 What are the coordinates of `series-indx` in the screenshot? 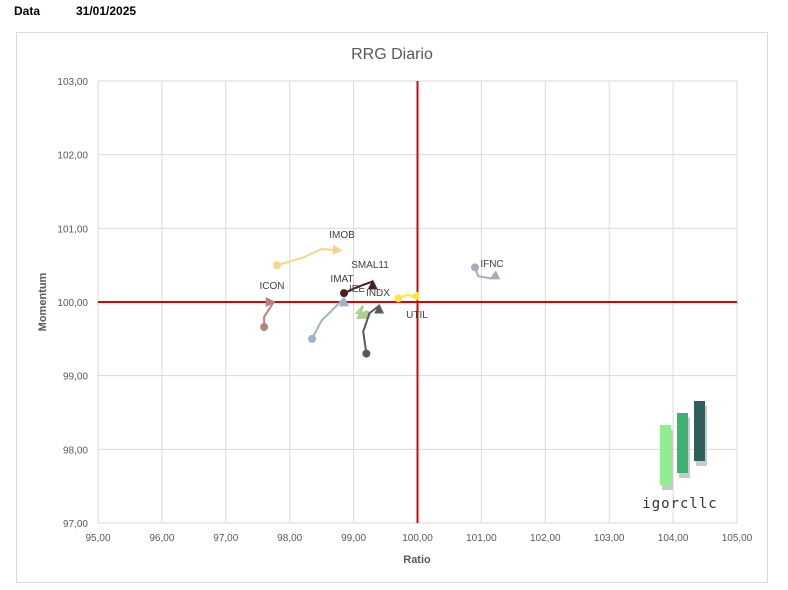 It's located at (371, 331).